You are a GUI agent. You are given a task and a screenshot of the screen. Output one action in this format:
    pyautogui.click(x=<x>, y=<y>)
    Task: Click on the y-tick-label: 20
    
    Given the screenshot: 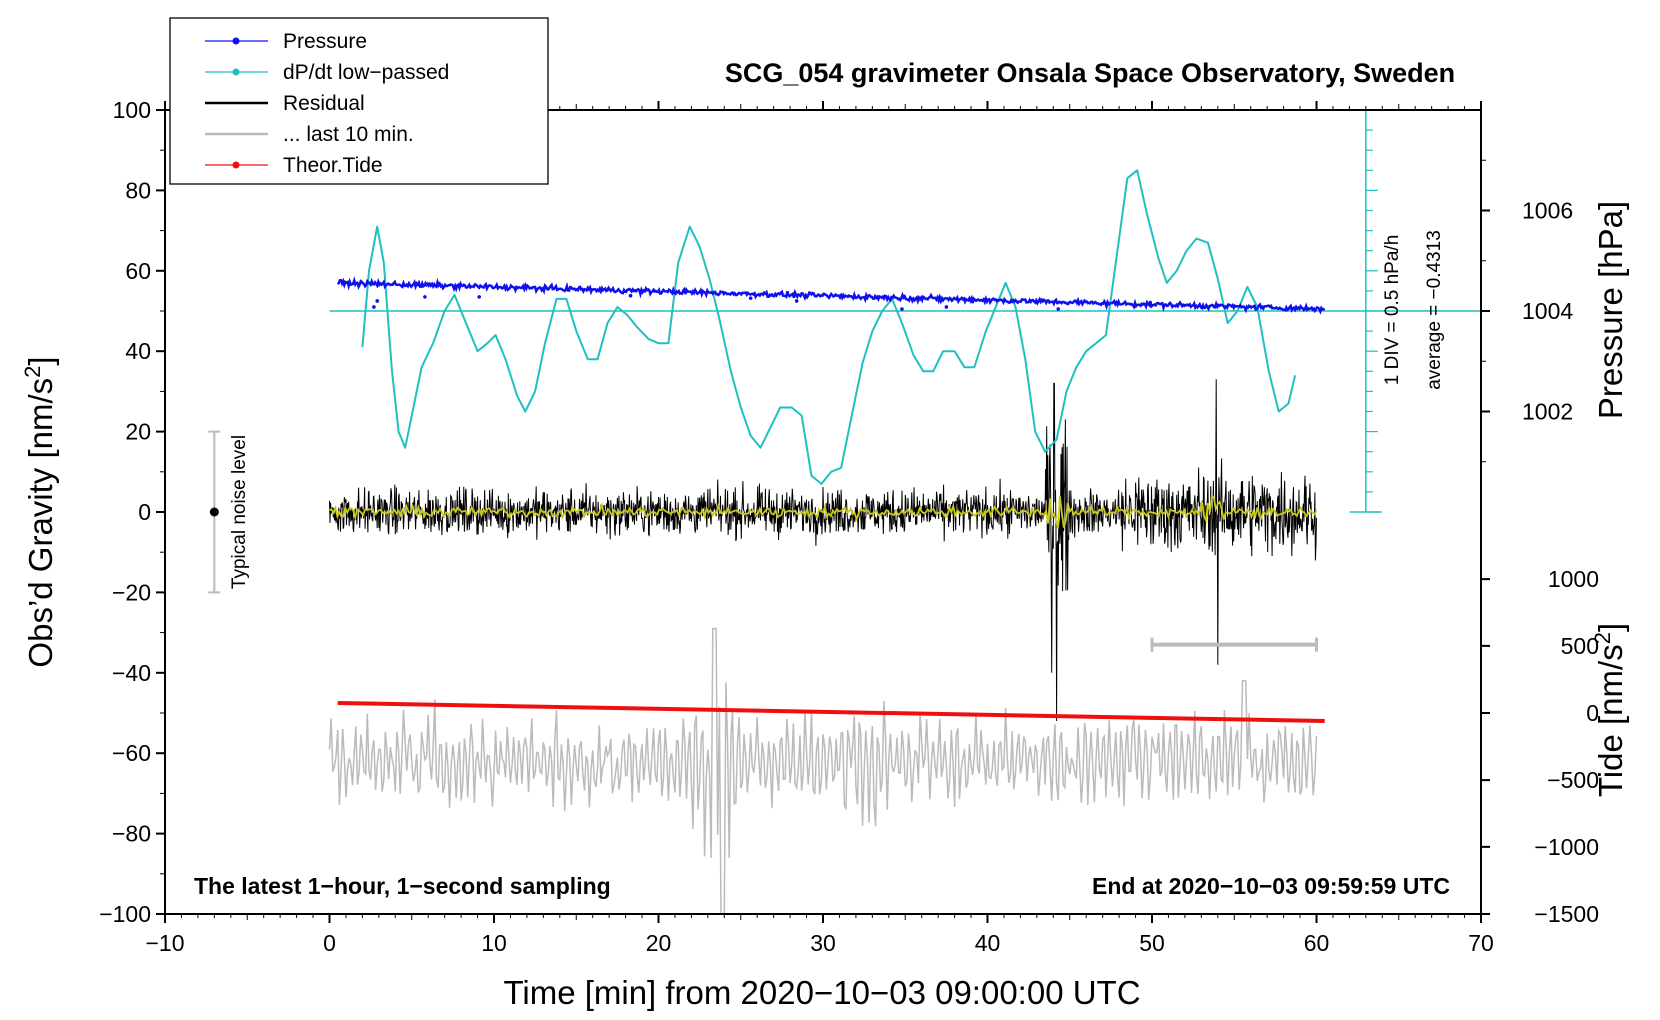 What is the action you would take?
    pyautogui.click(x=138, y=432)
    